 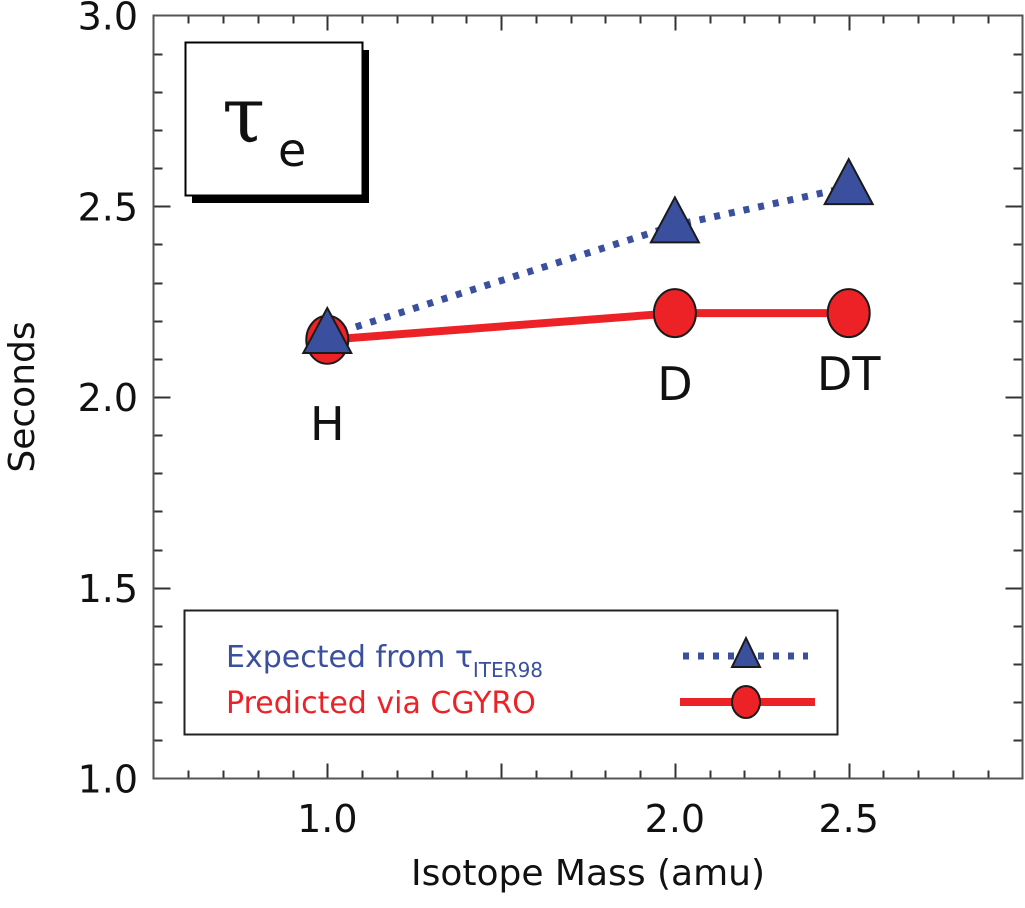 I want to click on legend-frame, so click(x=511, y=672).